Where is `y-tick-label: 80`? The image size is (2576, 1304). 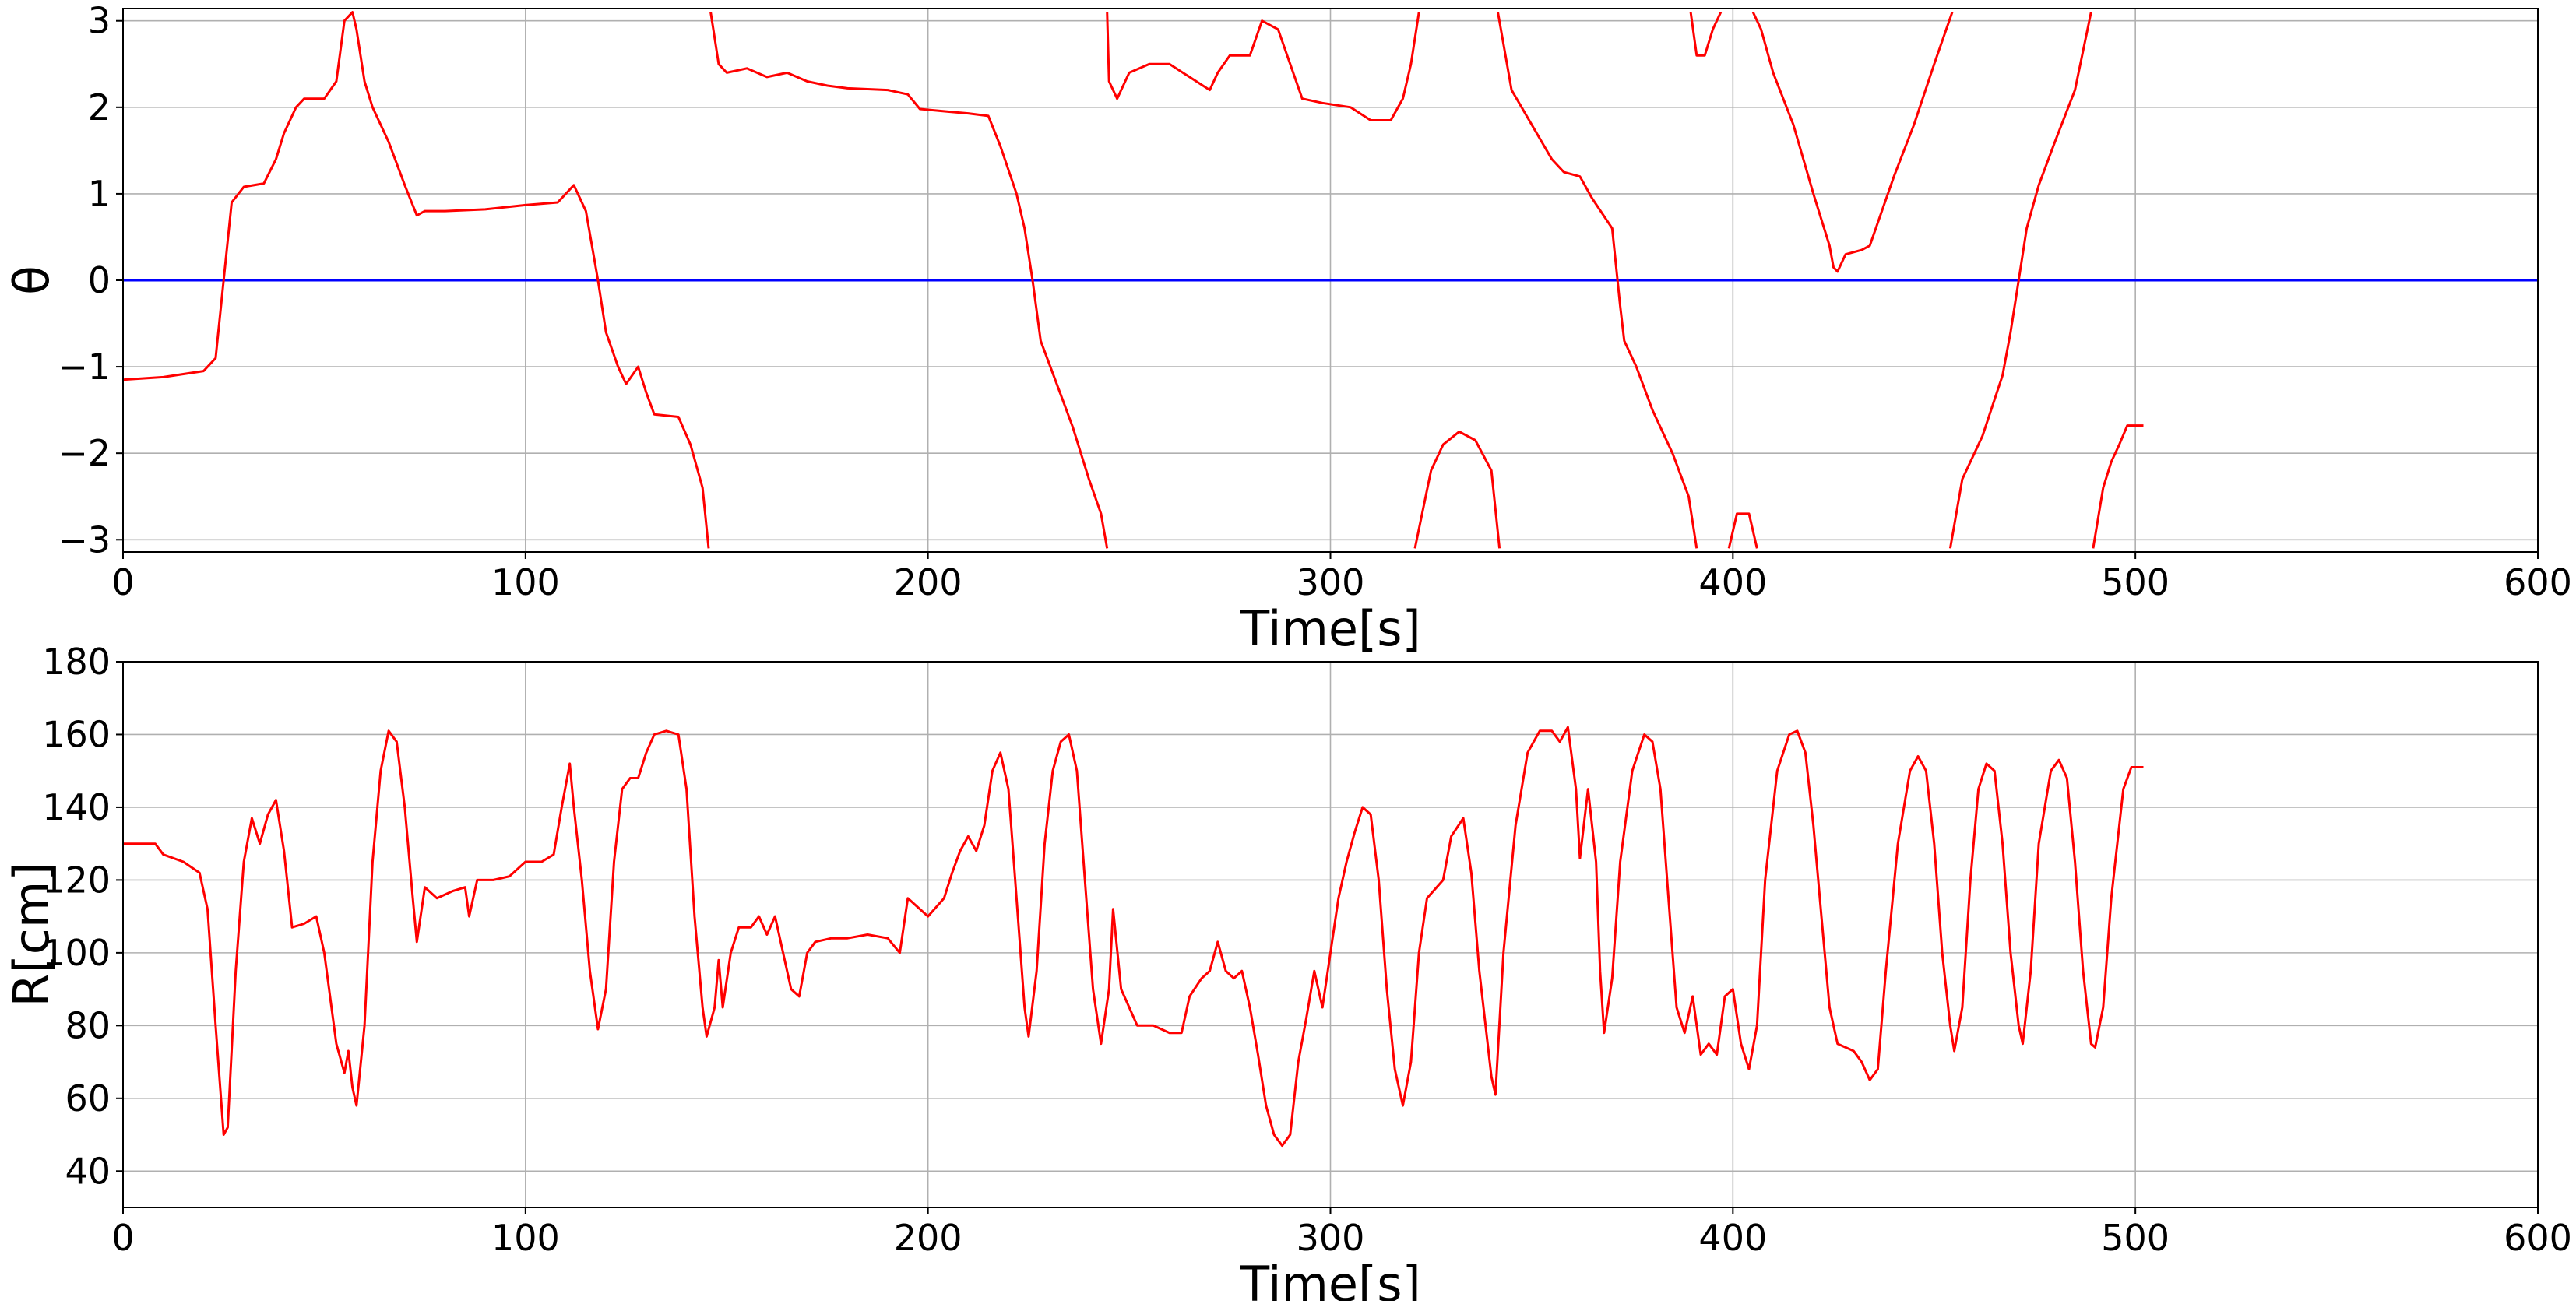
y-tick-label: 80 is located at coordinates (88, 1025).